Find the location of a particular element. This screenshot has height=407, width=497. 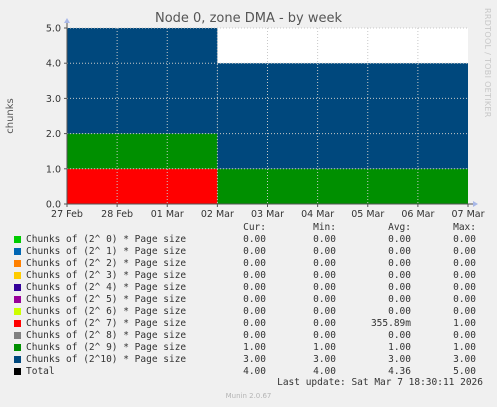

legend-header-min: Min: is located at coordinates (324, 227).